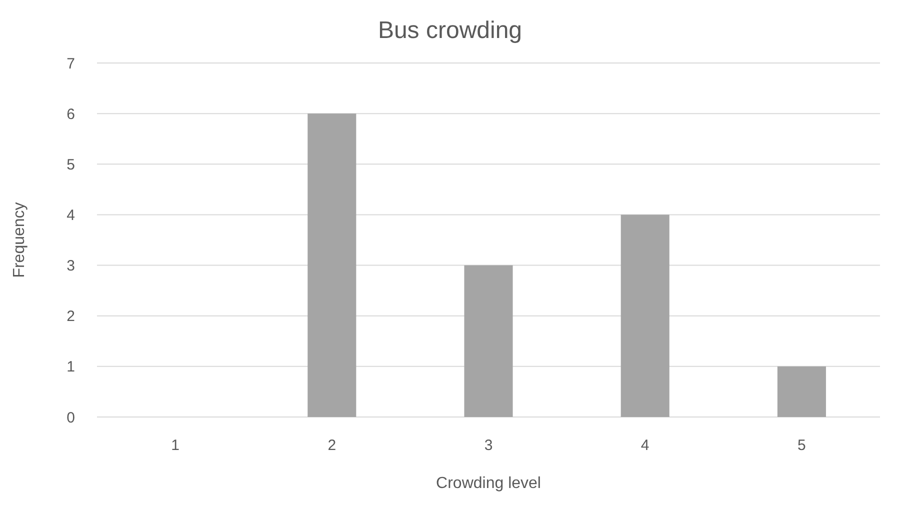 This screenshot has height=506, width=900. I want to click on x-tick-label: 5, so click(802, 445).